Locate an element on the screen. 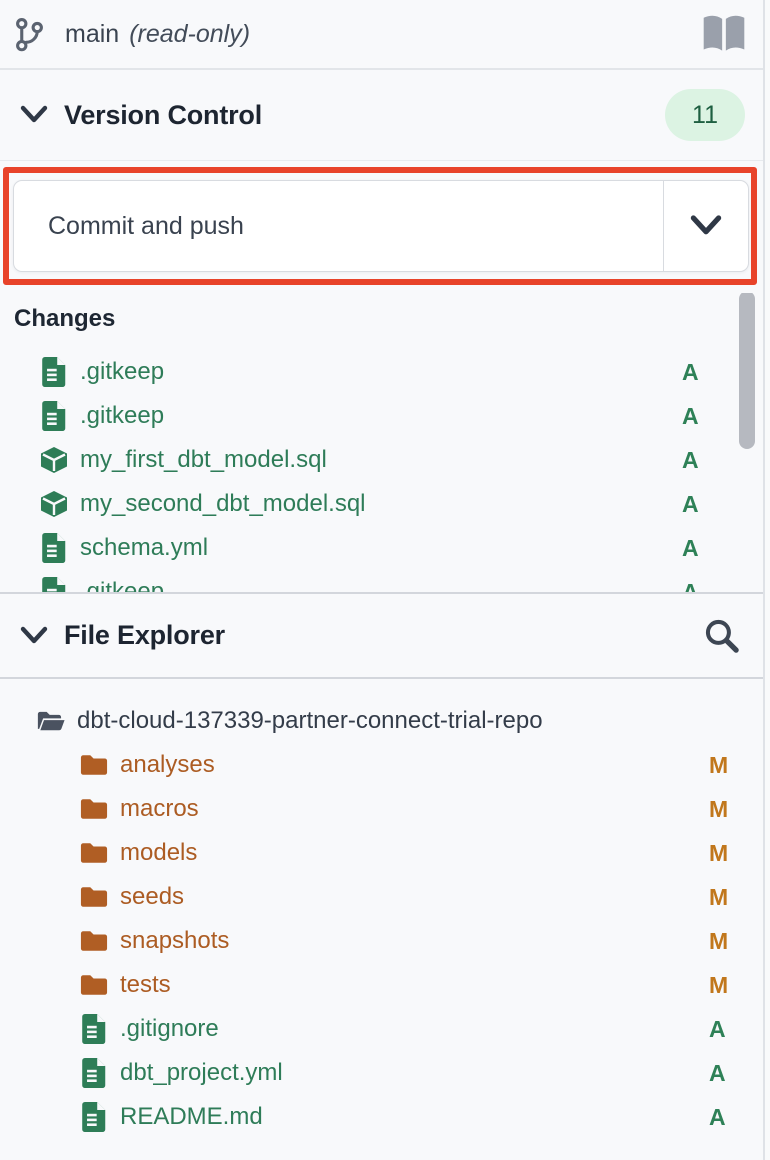 The height and width of the screenshot is (1160, 770). changes-label: Changes is located at coordinates (65, 318).